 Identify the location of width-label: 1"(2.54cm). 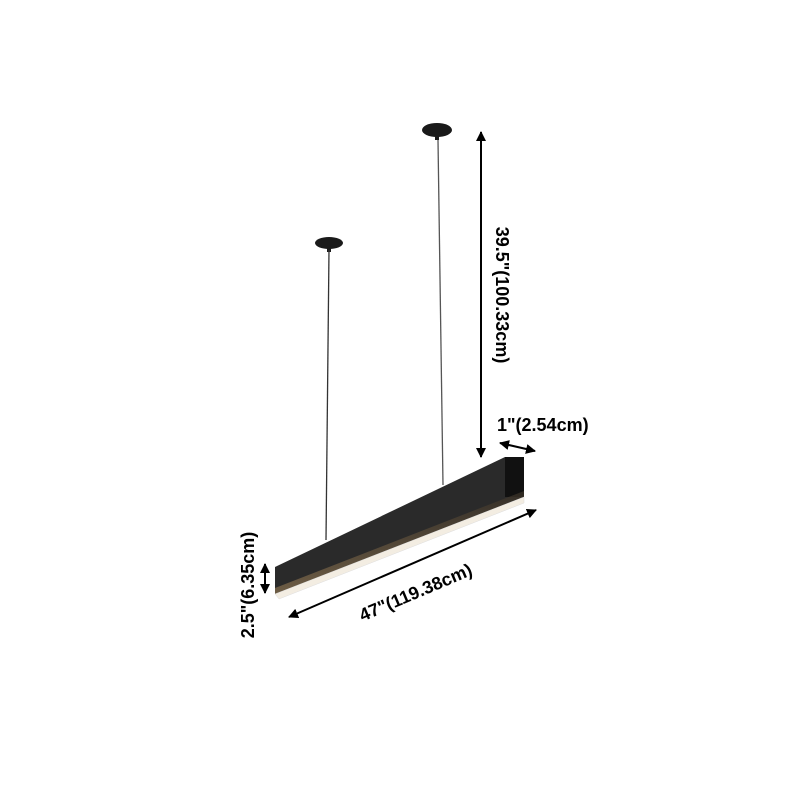
(543, 425).